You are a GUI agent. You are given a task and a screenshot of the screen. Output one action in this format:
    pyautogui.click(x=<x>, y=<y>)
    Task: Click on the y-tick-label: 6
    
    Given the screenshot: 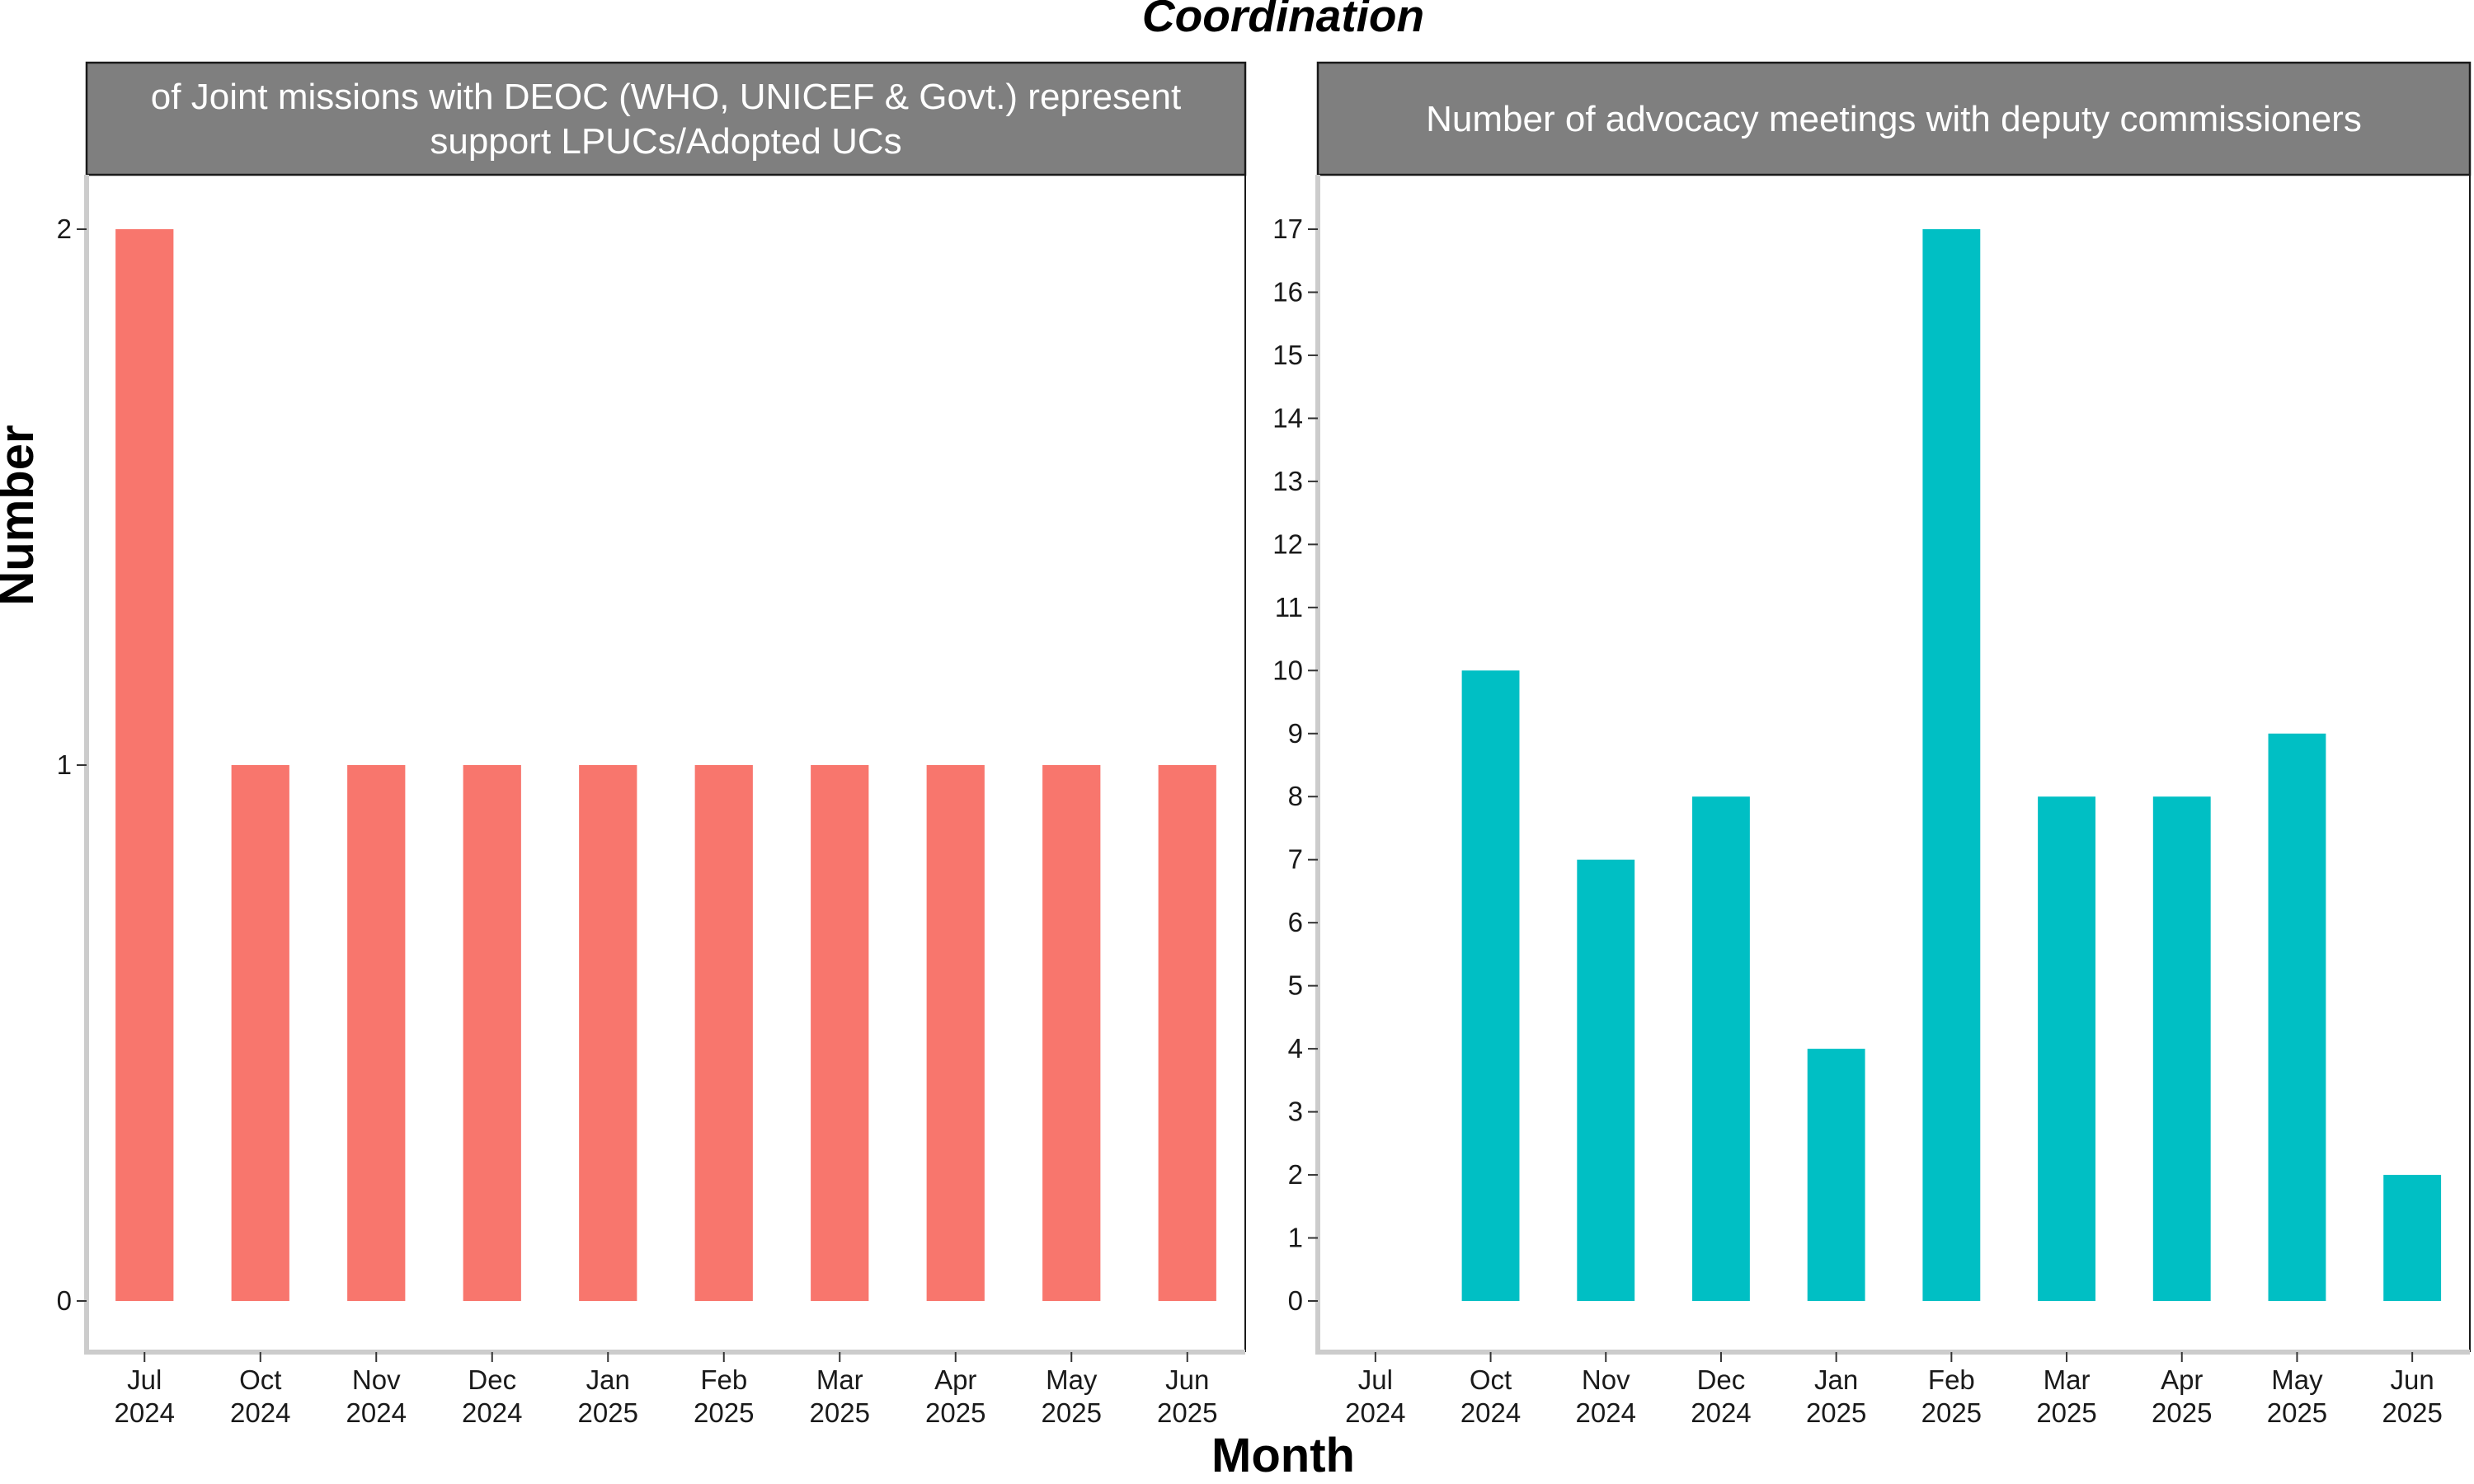 What is the action you would take?
    pyautogui.click(x=1295, y=922)
    